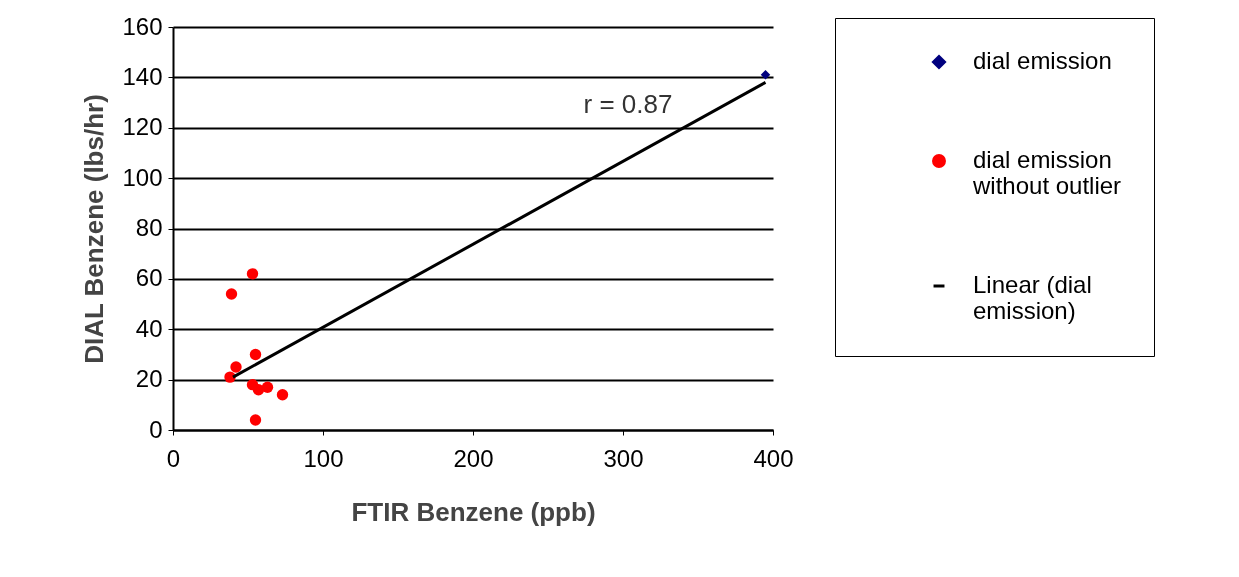 The width and height of the screenshot is (1239, 577). What do you see at coordinates (142, 127) in the screenshot?
I see `y-tick-label: 120` at bounding box center [142, 127].